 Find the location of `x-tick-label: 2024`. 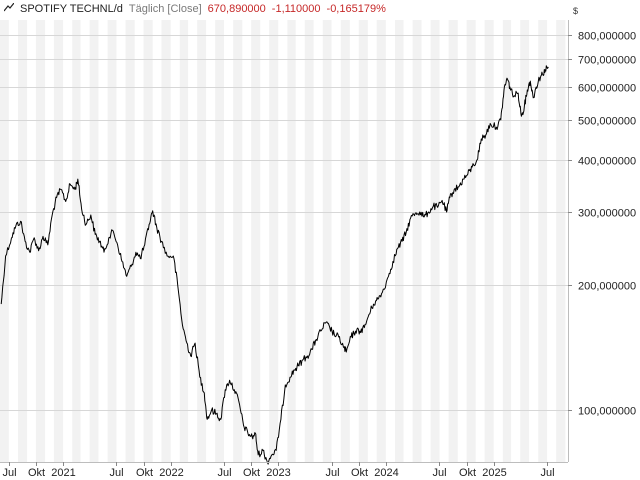

x-tick-label: 2024 is located at coordinates (386, 473).